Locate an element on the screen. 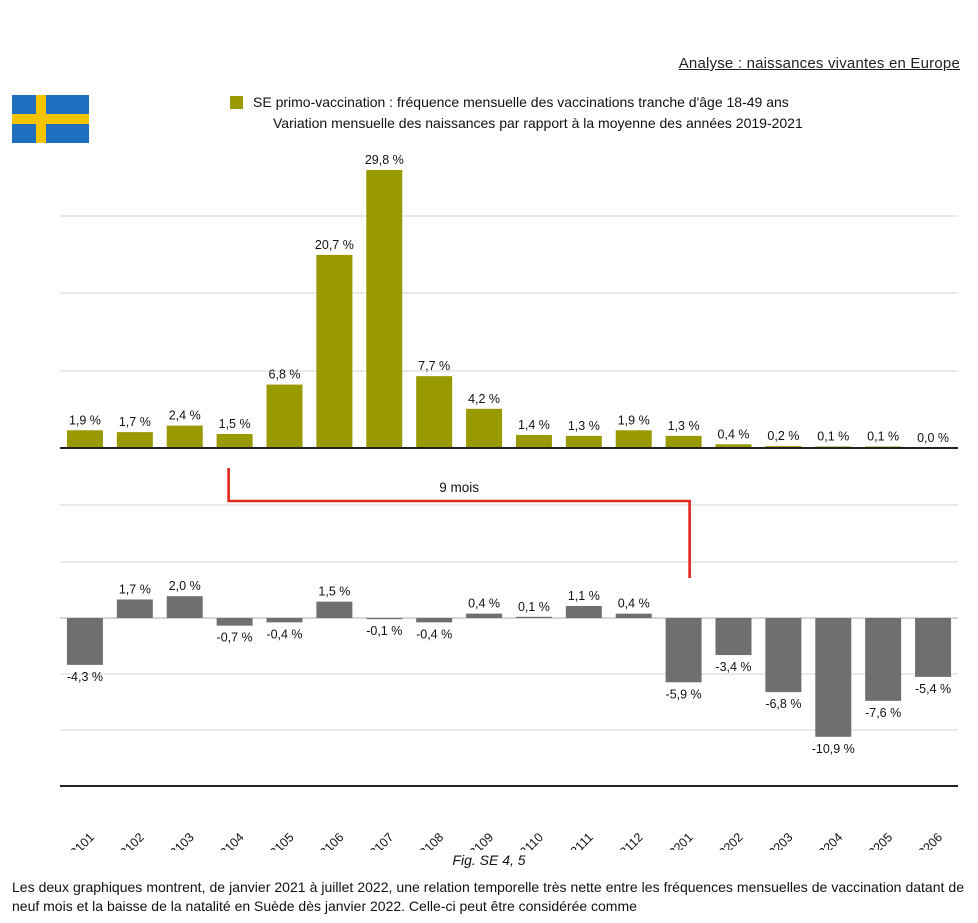 The width and height of the screenshot is (978, 923). label-vaccination-202201: 1,3 % is located at coordinates (684, 426).